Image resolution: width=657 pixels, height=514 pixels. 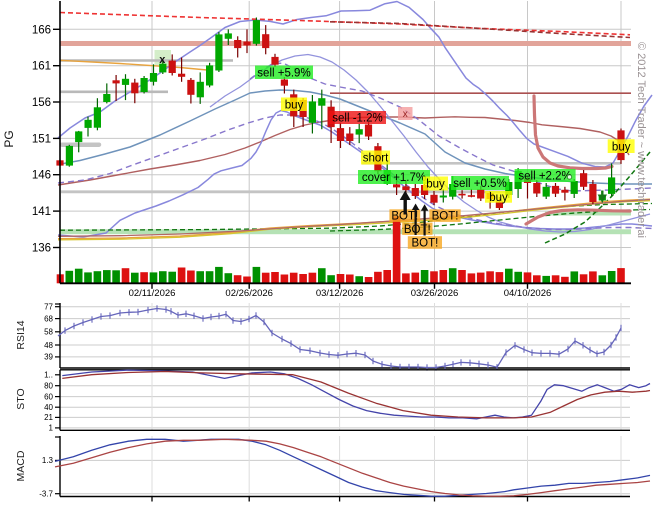 I want to click on svg-text: 166, so click(x=41, y=30).